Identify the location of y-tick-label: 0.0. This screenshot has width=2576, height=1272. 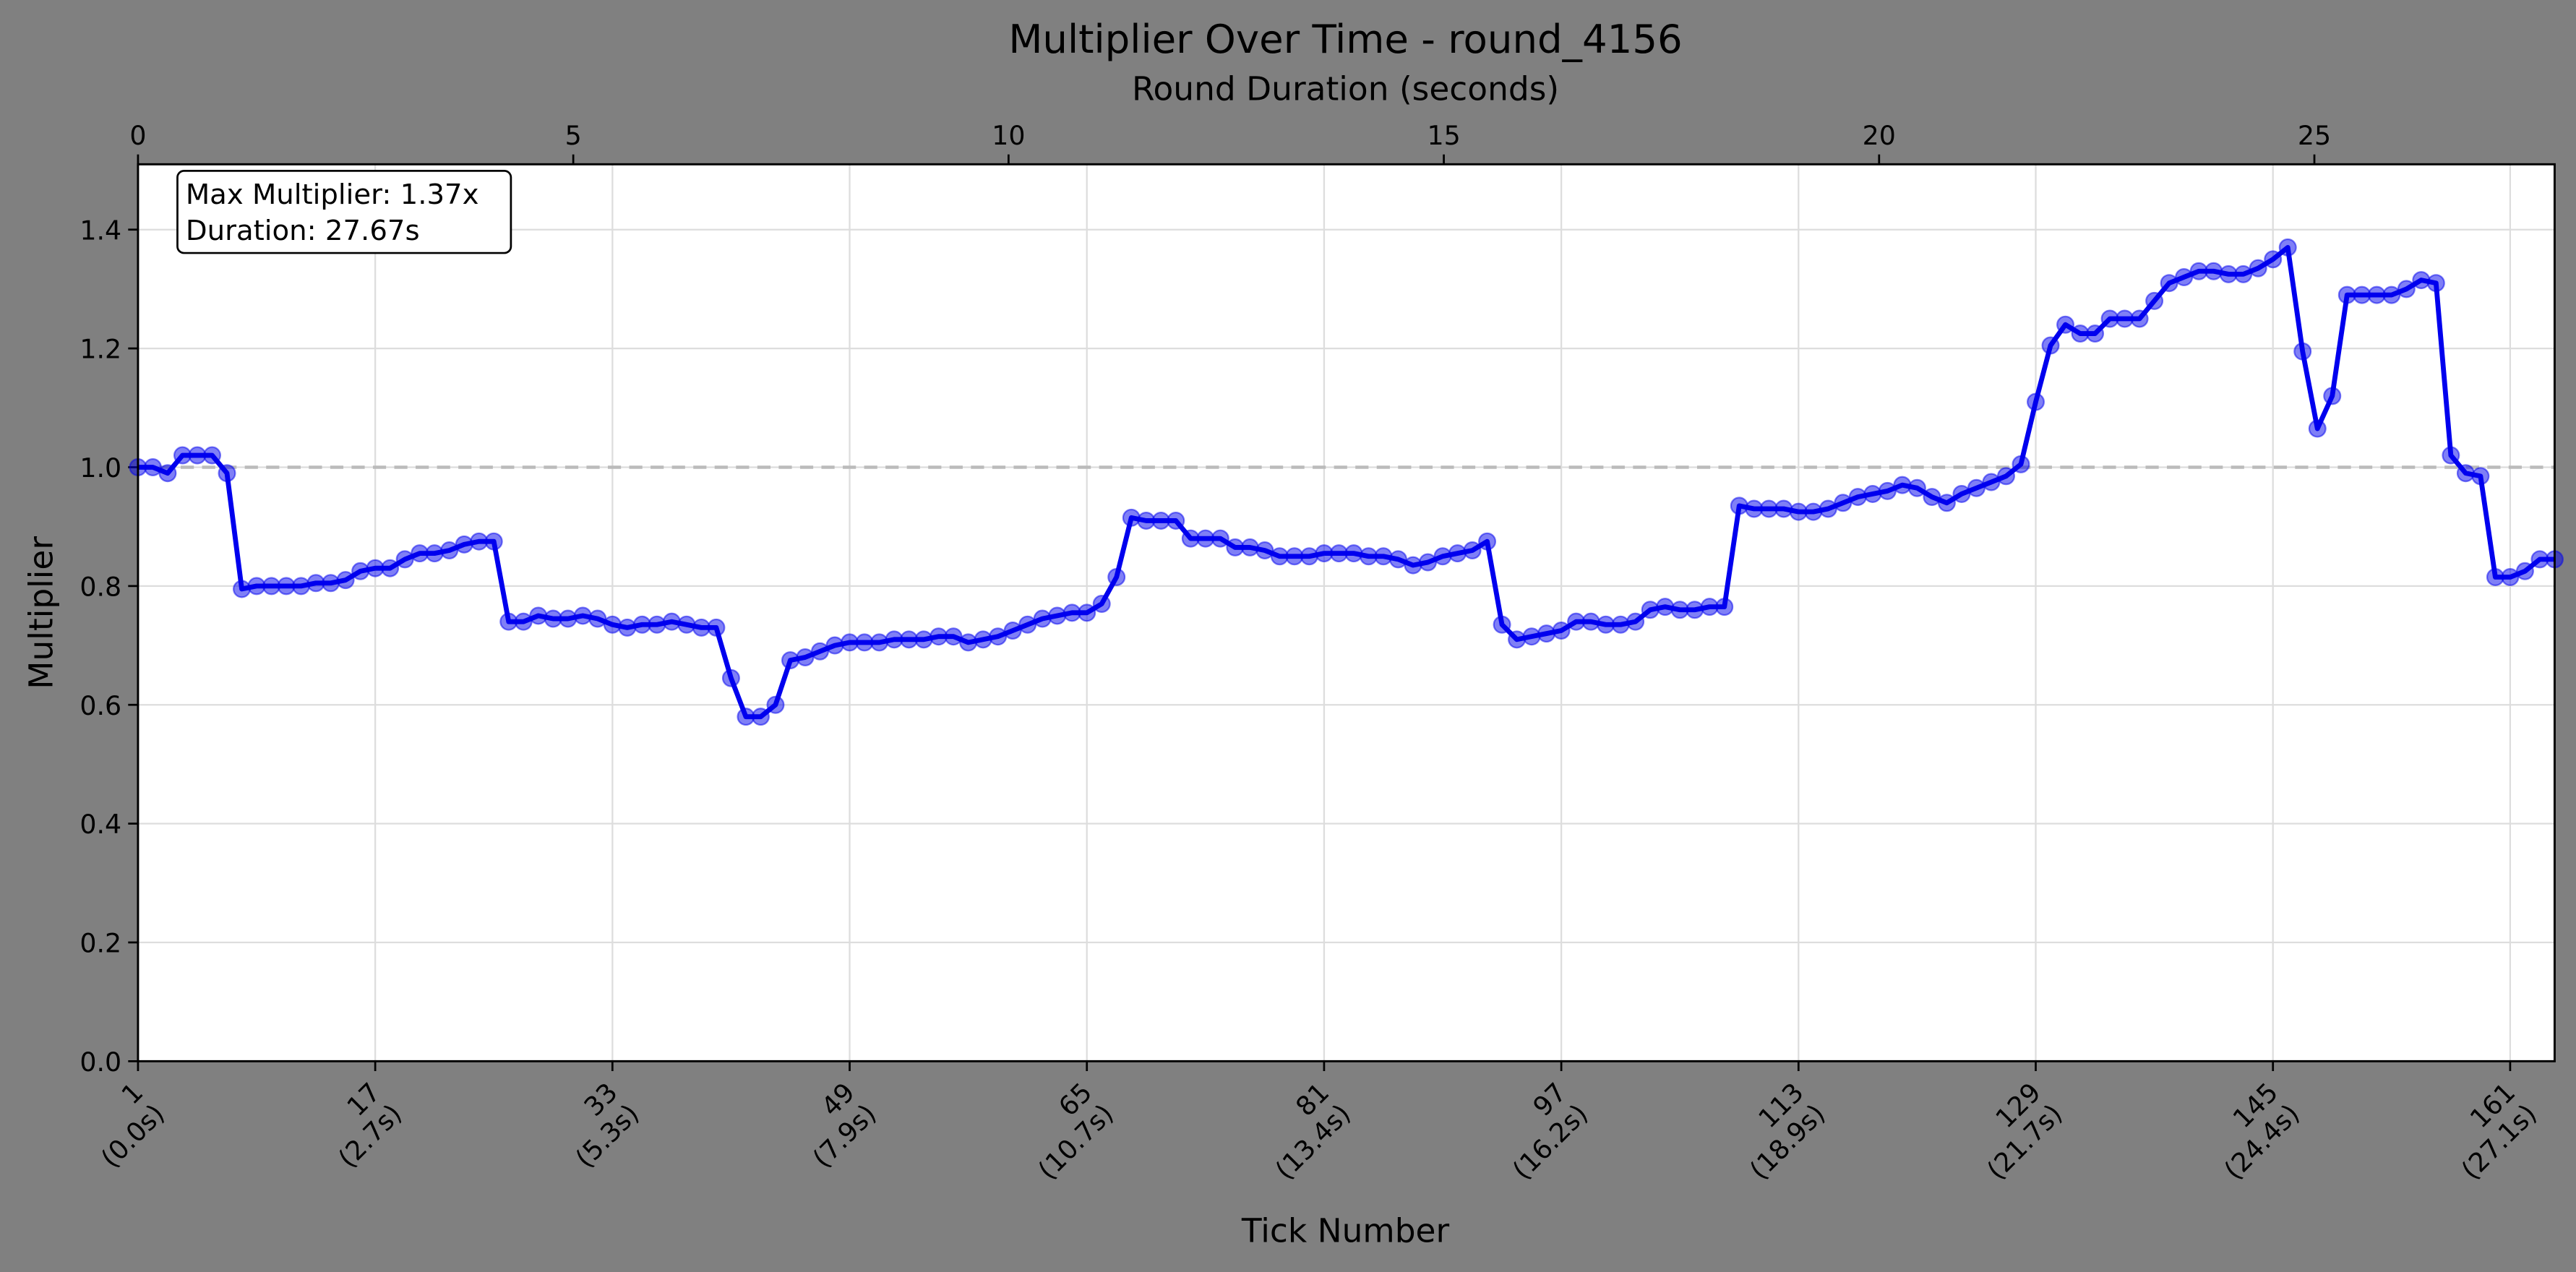
(101, 1062).